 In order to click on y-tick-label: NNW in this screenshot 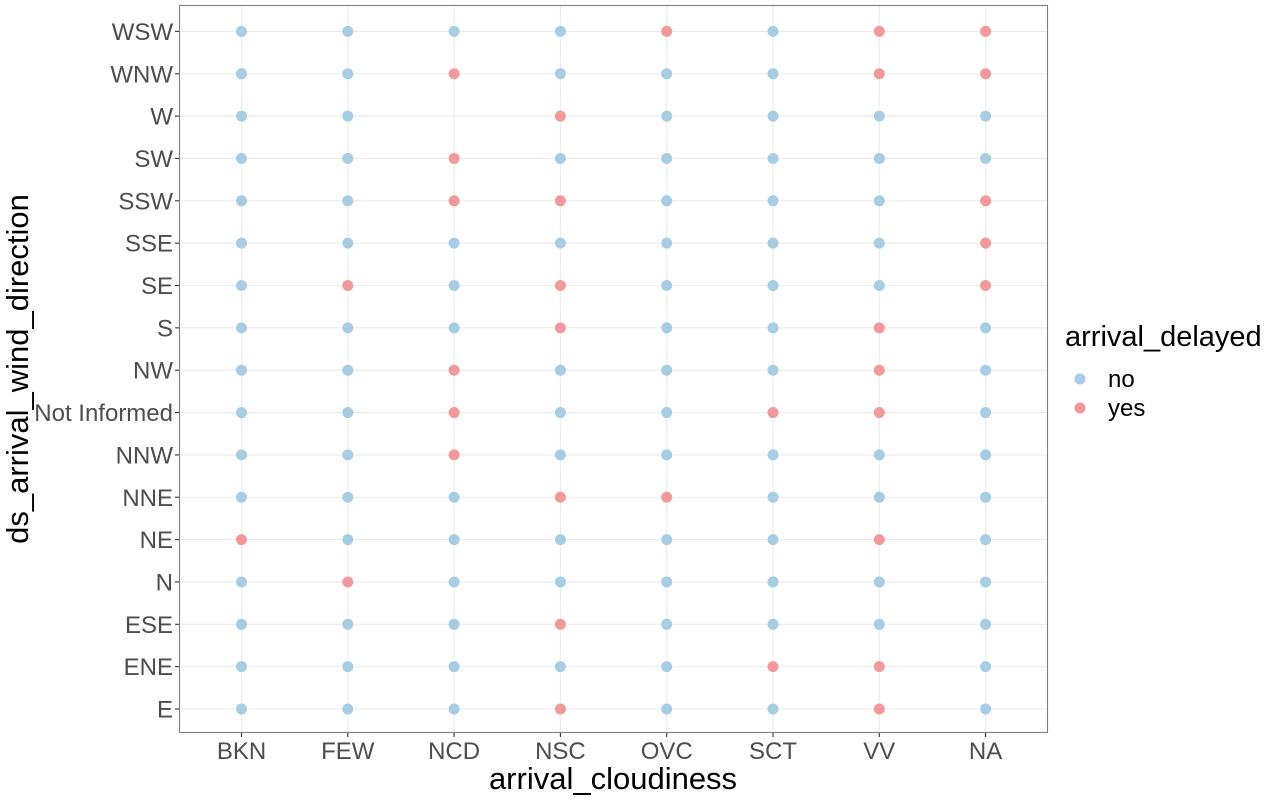, I will do `click(145, 455)`.